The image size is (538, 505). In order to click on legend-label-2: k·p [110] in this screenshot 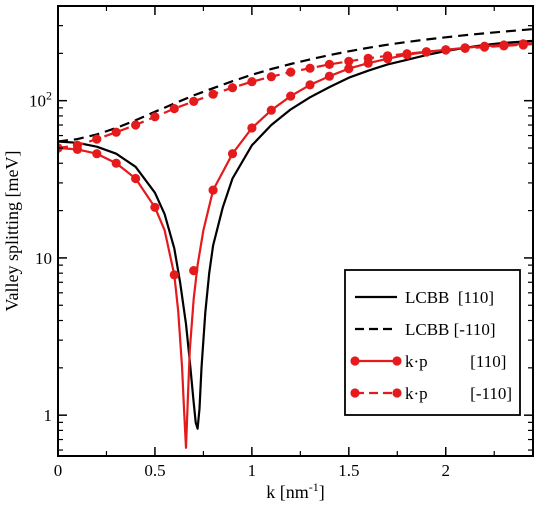, I will do `click(455, 361)`.